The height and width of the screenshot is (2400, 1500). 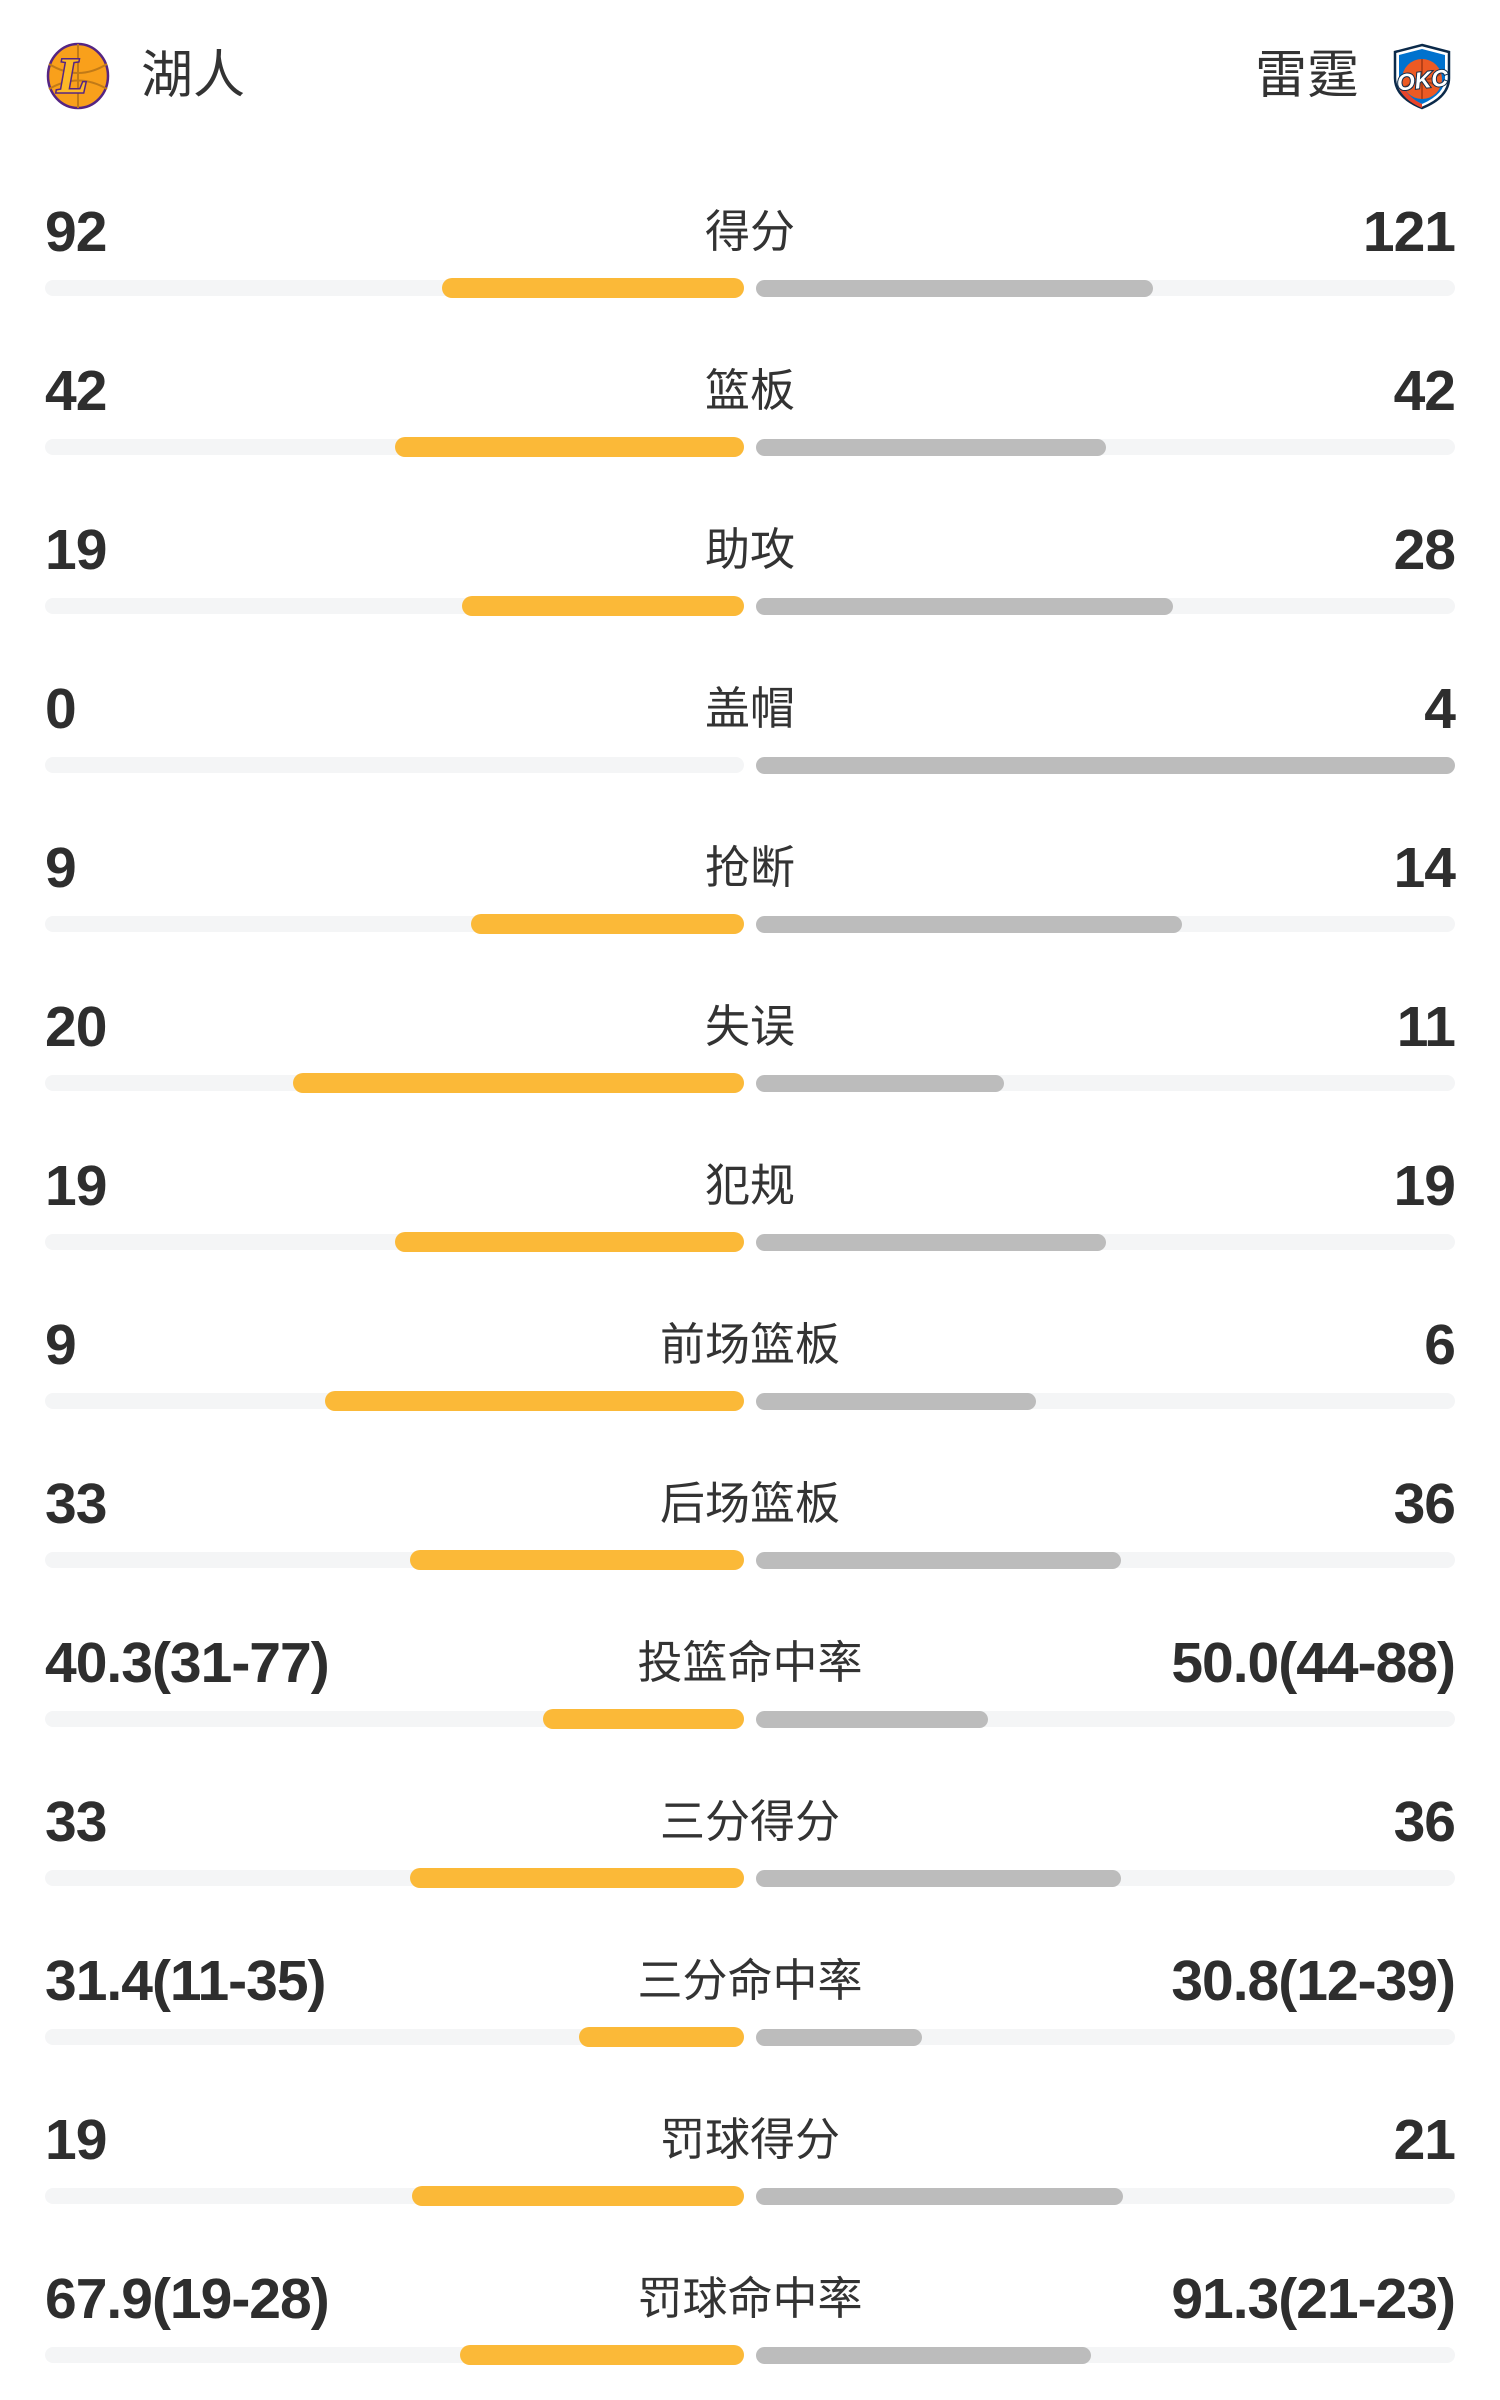 I want to click on stat-row: 33 三分得分 36, so click(x=750, y=1839).